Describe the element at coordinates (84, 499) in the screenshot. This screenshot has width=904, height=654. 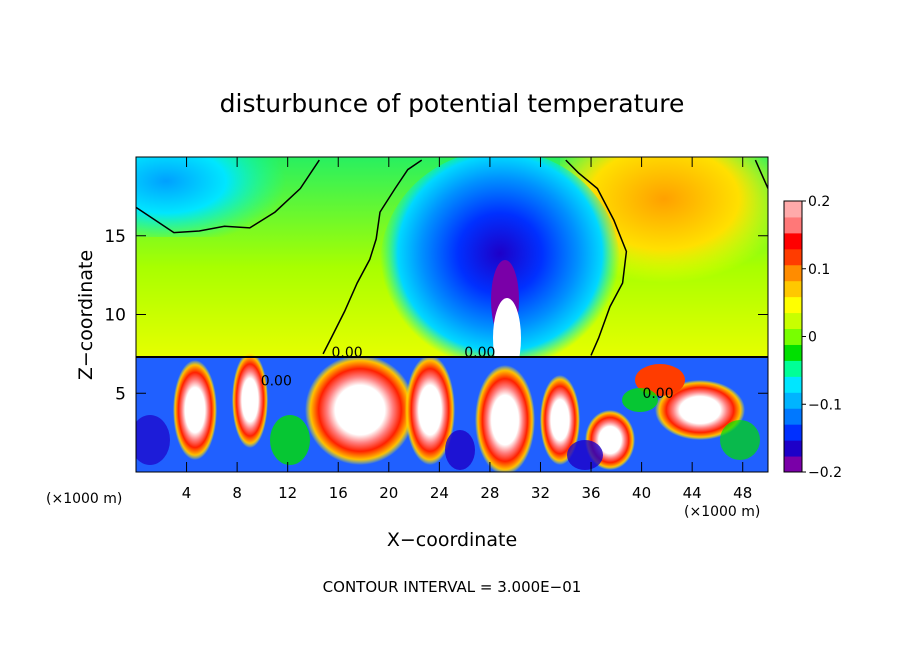
I see `x-unit-label-left: (×1000 m)` at that location.